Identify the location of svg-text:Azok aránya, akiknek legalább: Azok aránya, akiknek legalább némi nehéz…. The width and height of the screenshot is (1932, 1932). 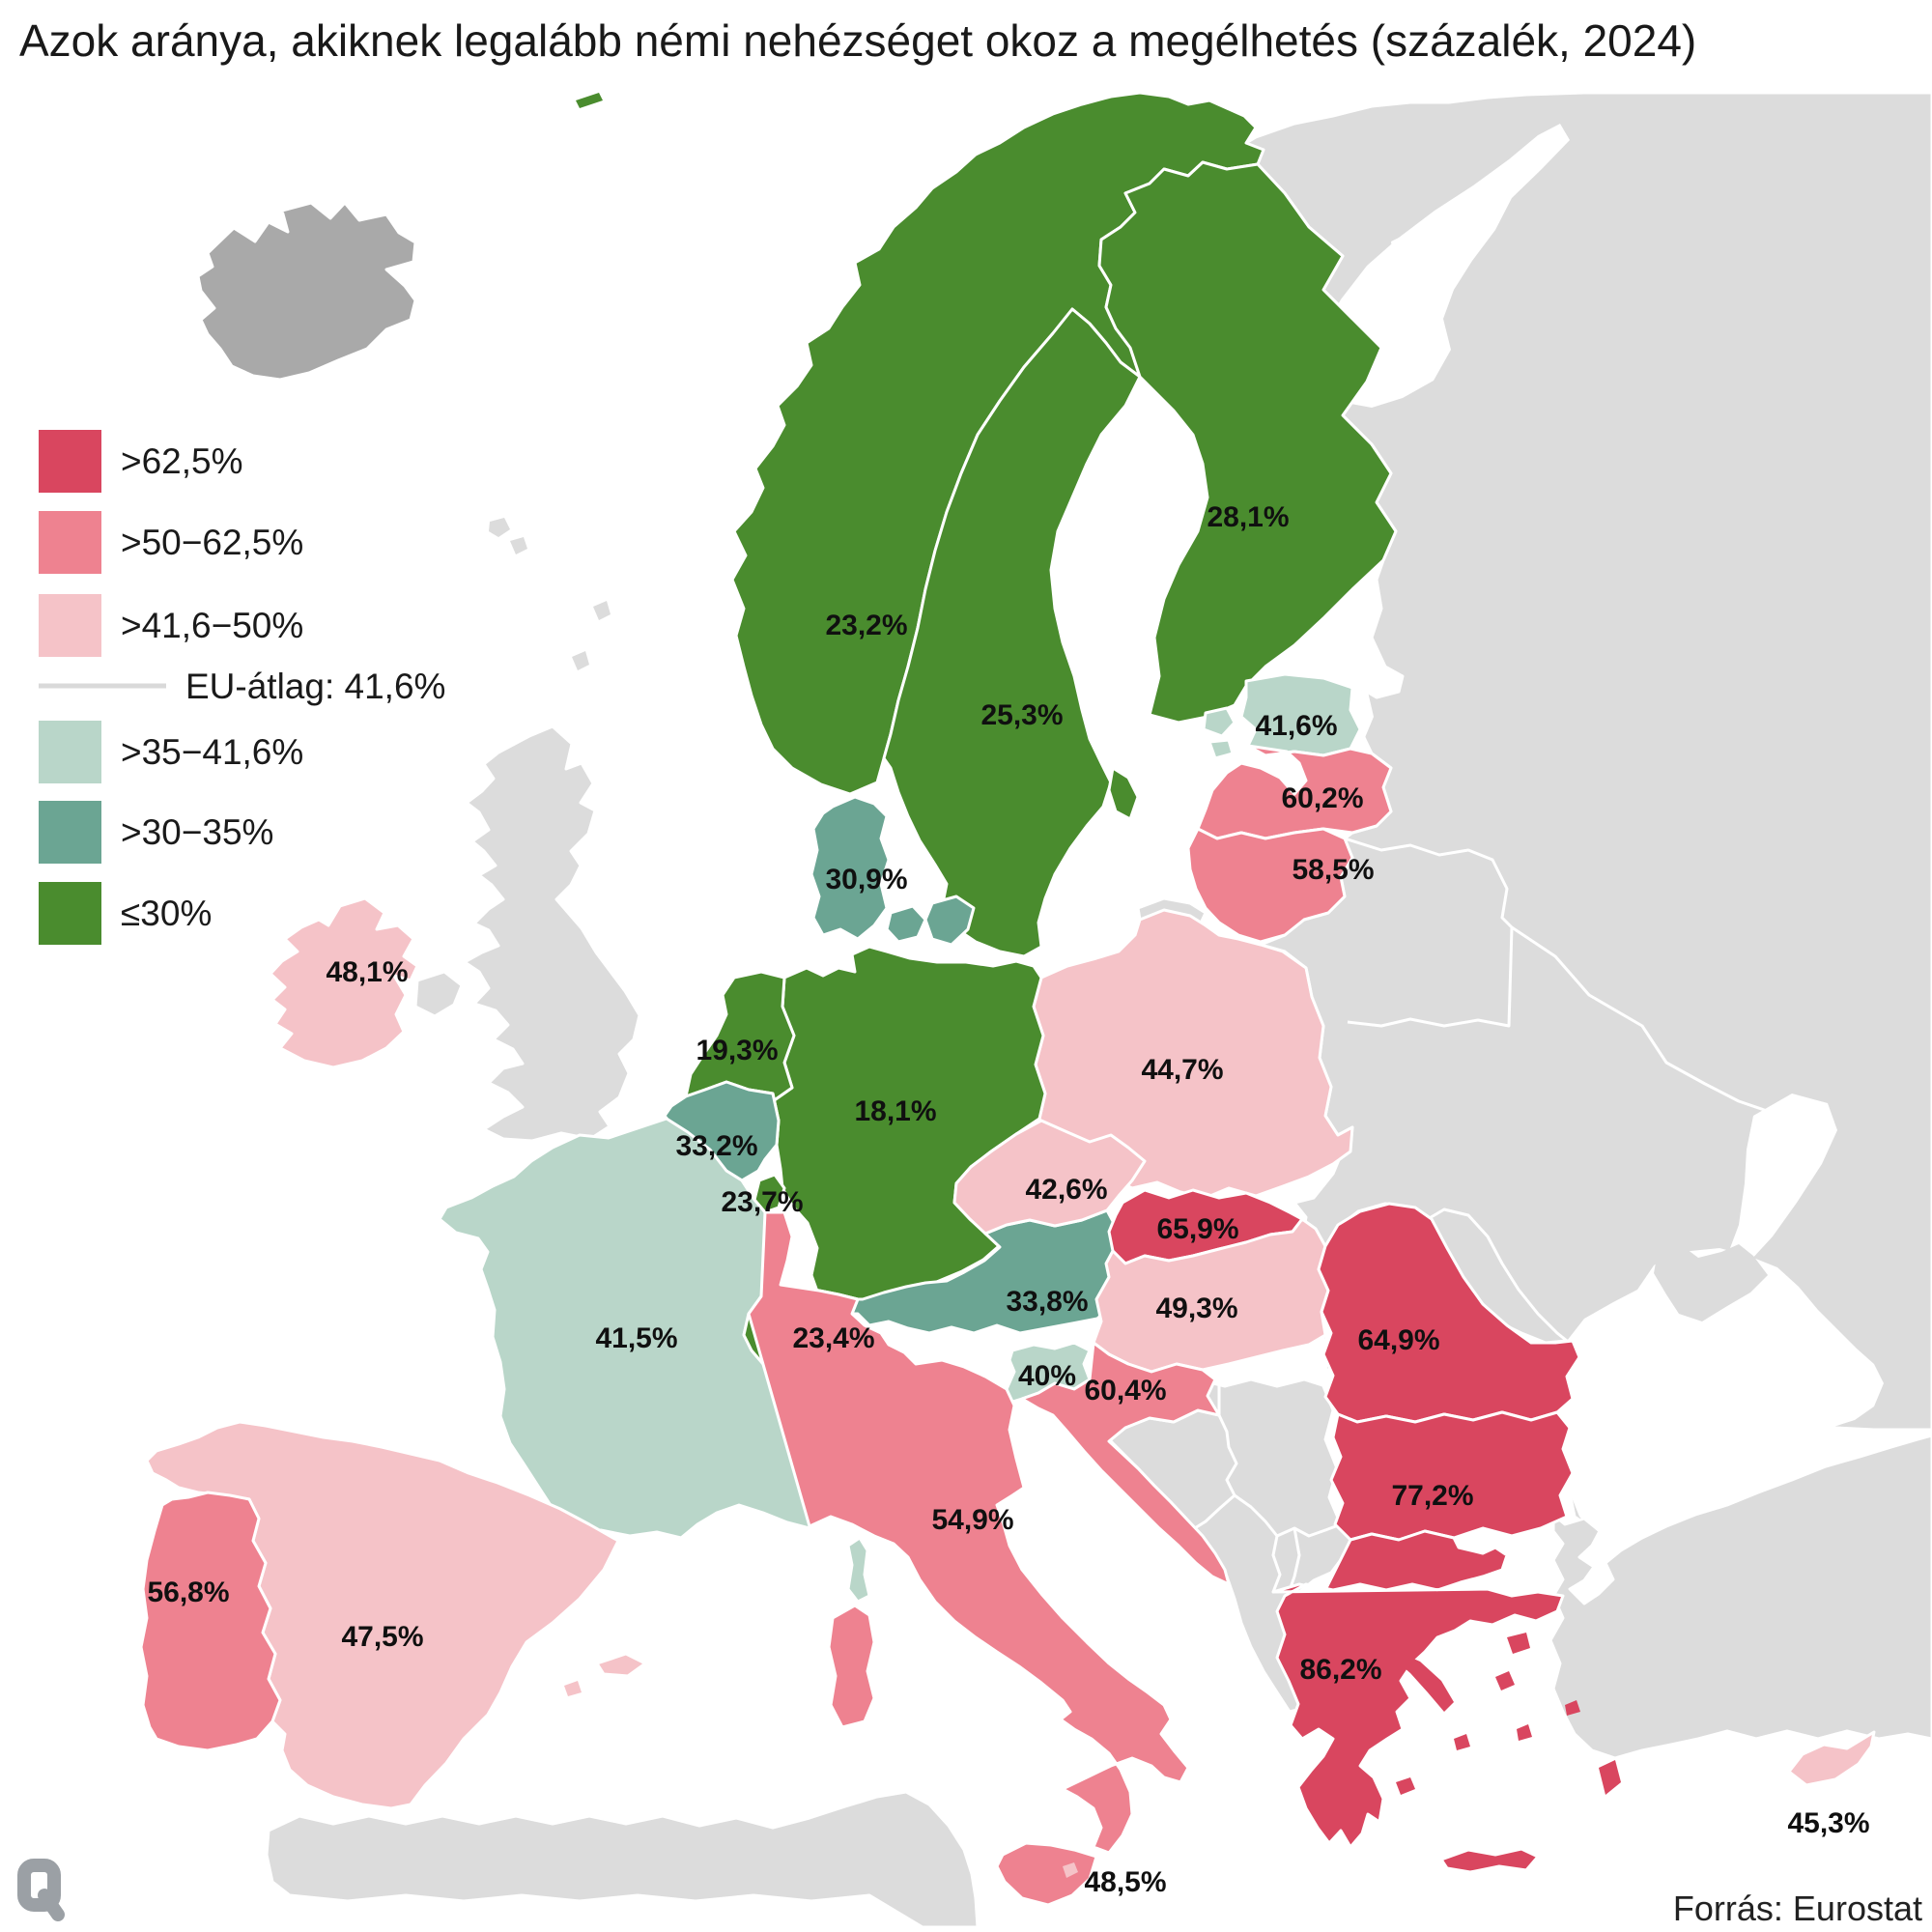
(857, 40).